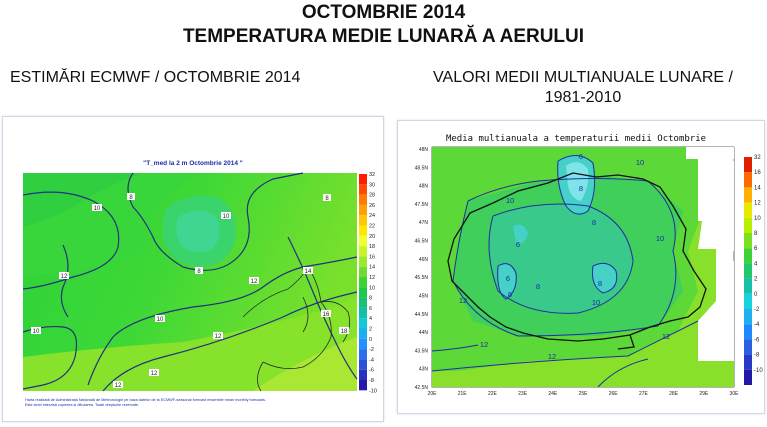  Describe the element at coordinates (424, 223) in the screenshot. I see `latitude-label: 47N` at that location.